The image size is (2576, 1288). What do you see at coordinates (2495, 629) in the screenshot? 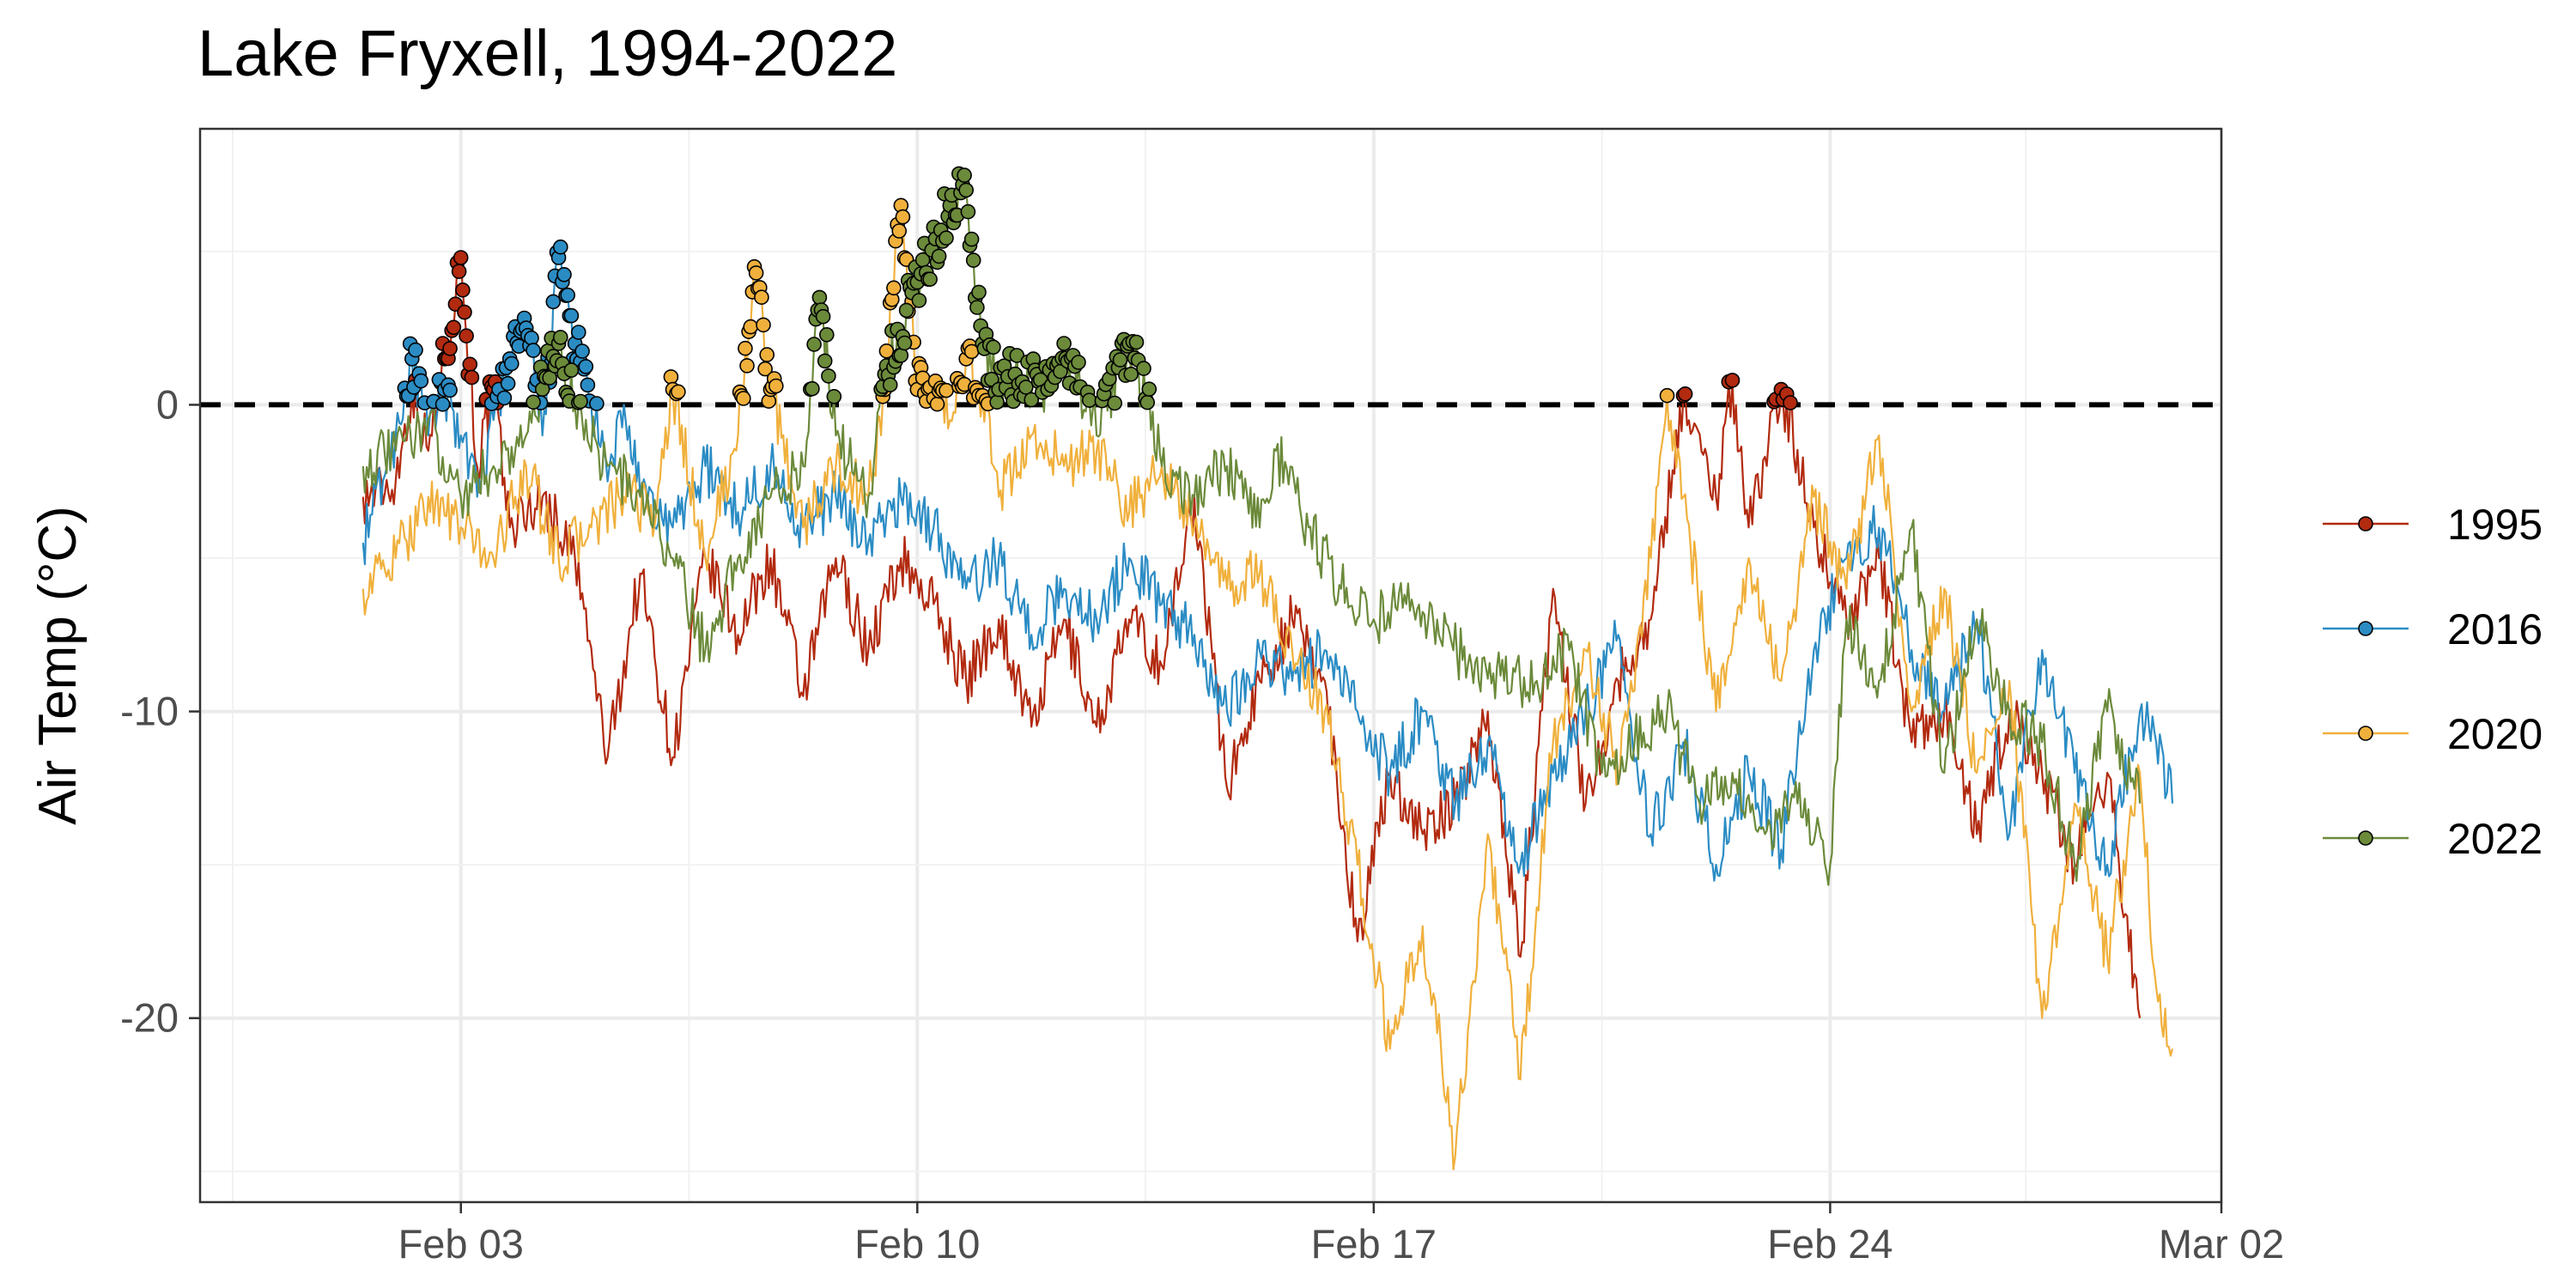
I see `legend-label-2016: 2016` at bounding box center [2495, 629].